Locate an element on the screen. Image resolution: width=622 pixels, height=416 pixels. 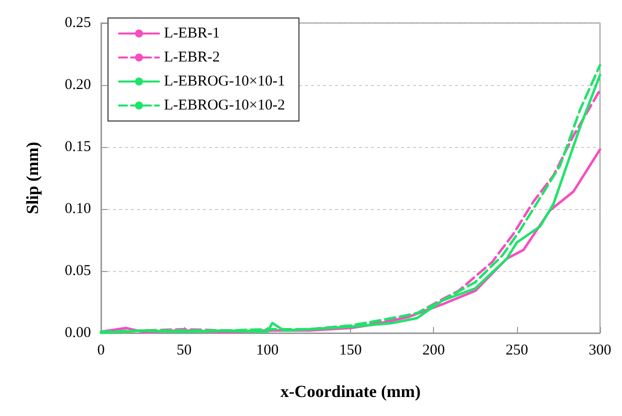
x-tick-label: 300 is located at coordinates (600, 350).